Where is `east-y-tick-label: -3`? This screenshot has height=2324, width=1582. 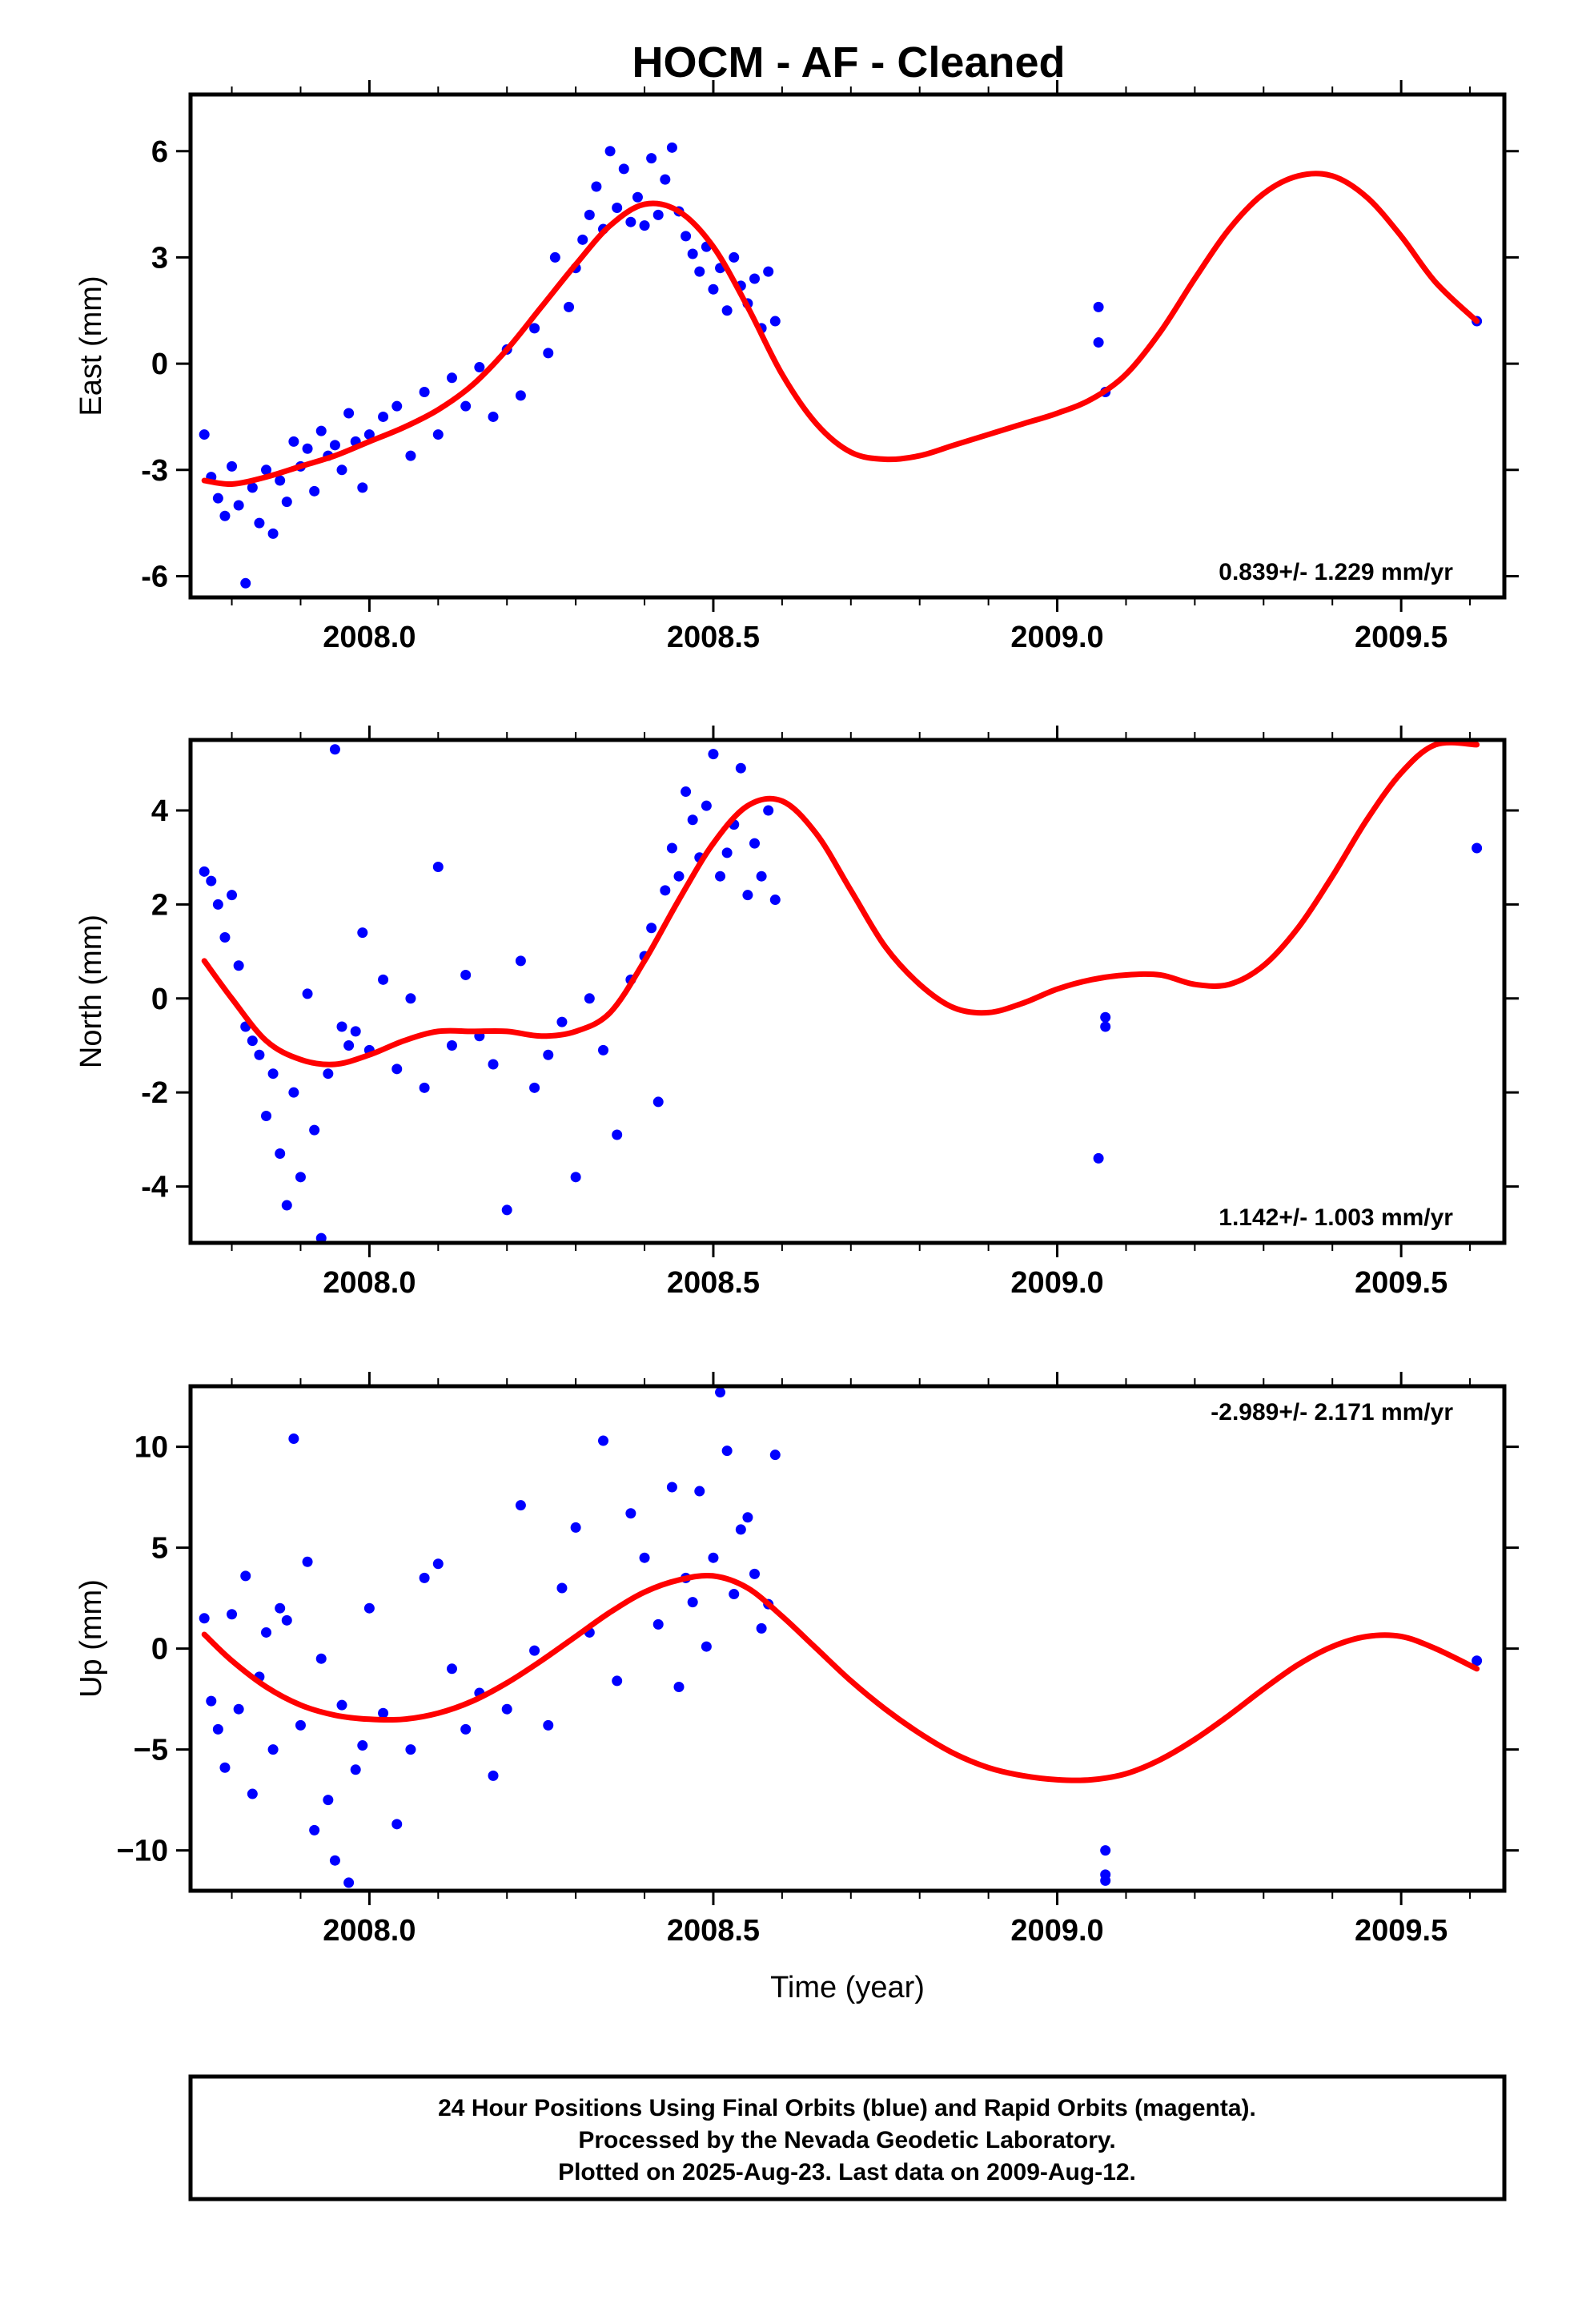
east-y-tick-label: -3 is located at coordinates (154, 471).